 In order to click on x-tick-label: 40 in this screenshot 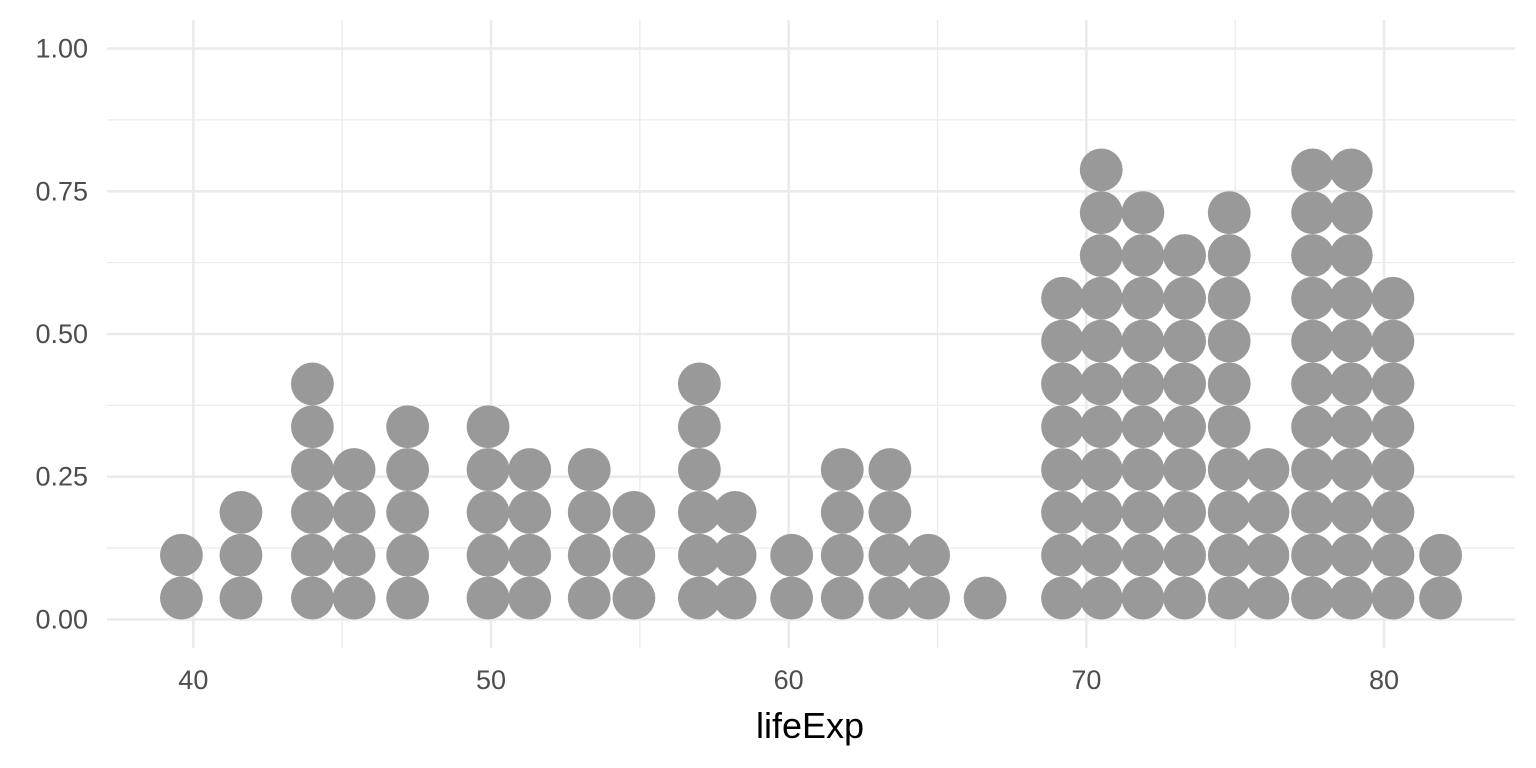, I will do `click(193, 680)`.